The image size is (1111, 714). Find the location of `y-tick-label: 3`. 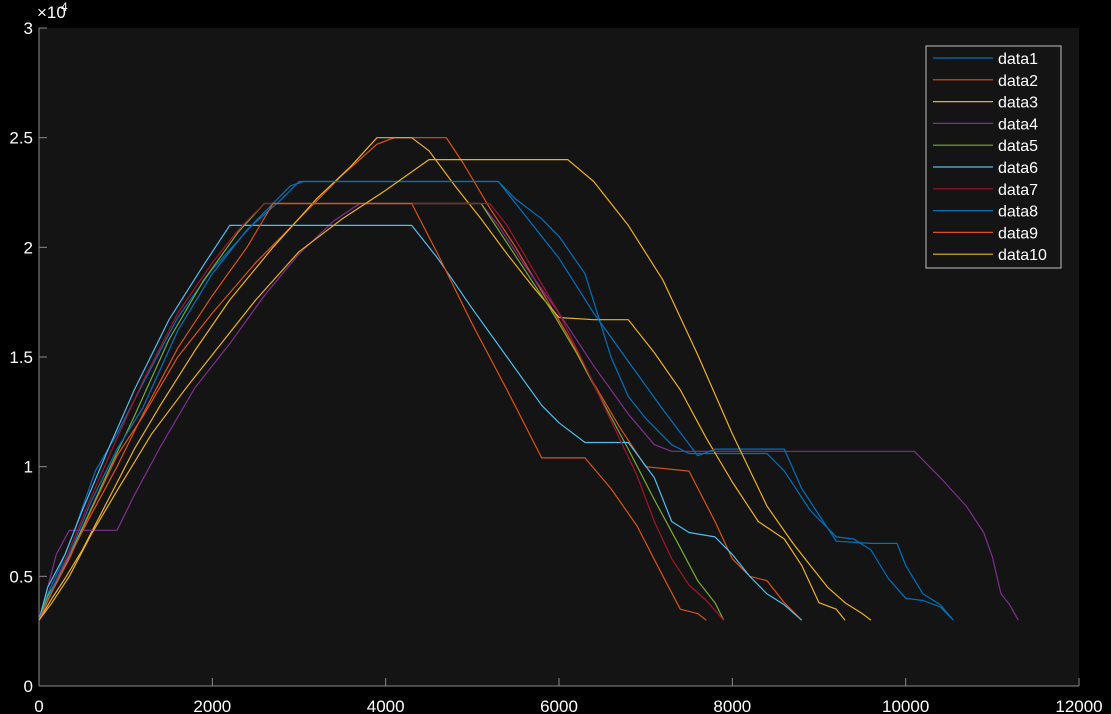

y-tick-label: 3 is located at coordinates (28, 28).